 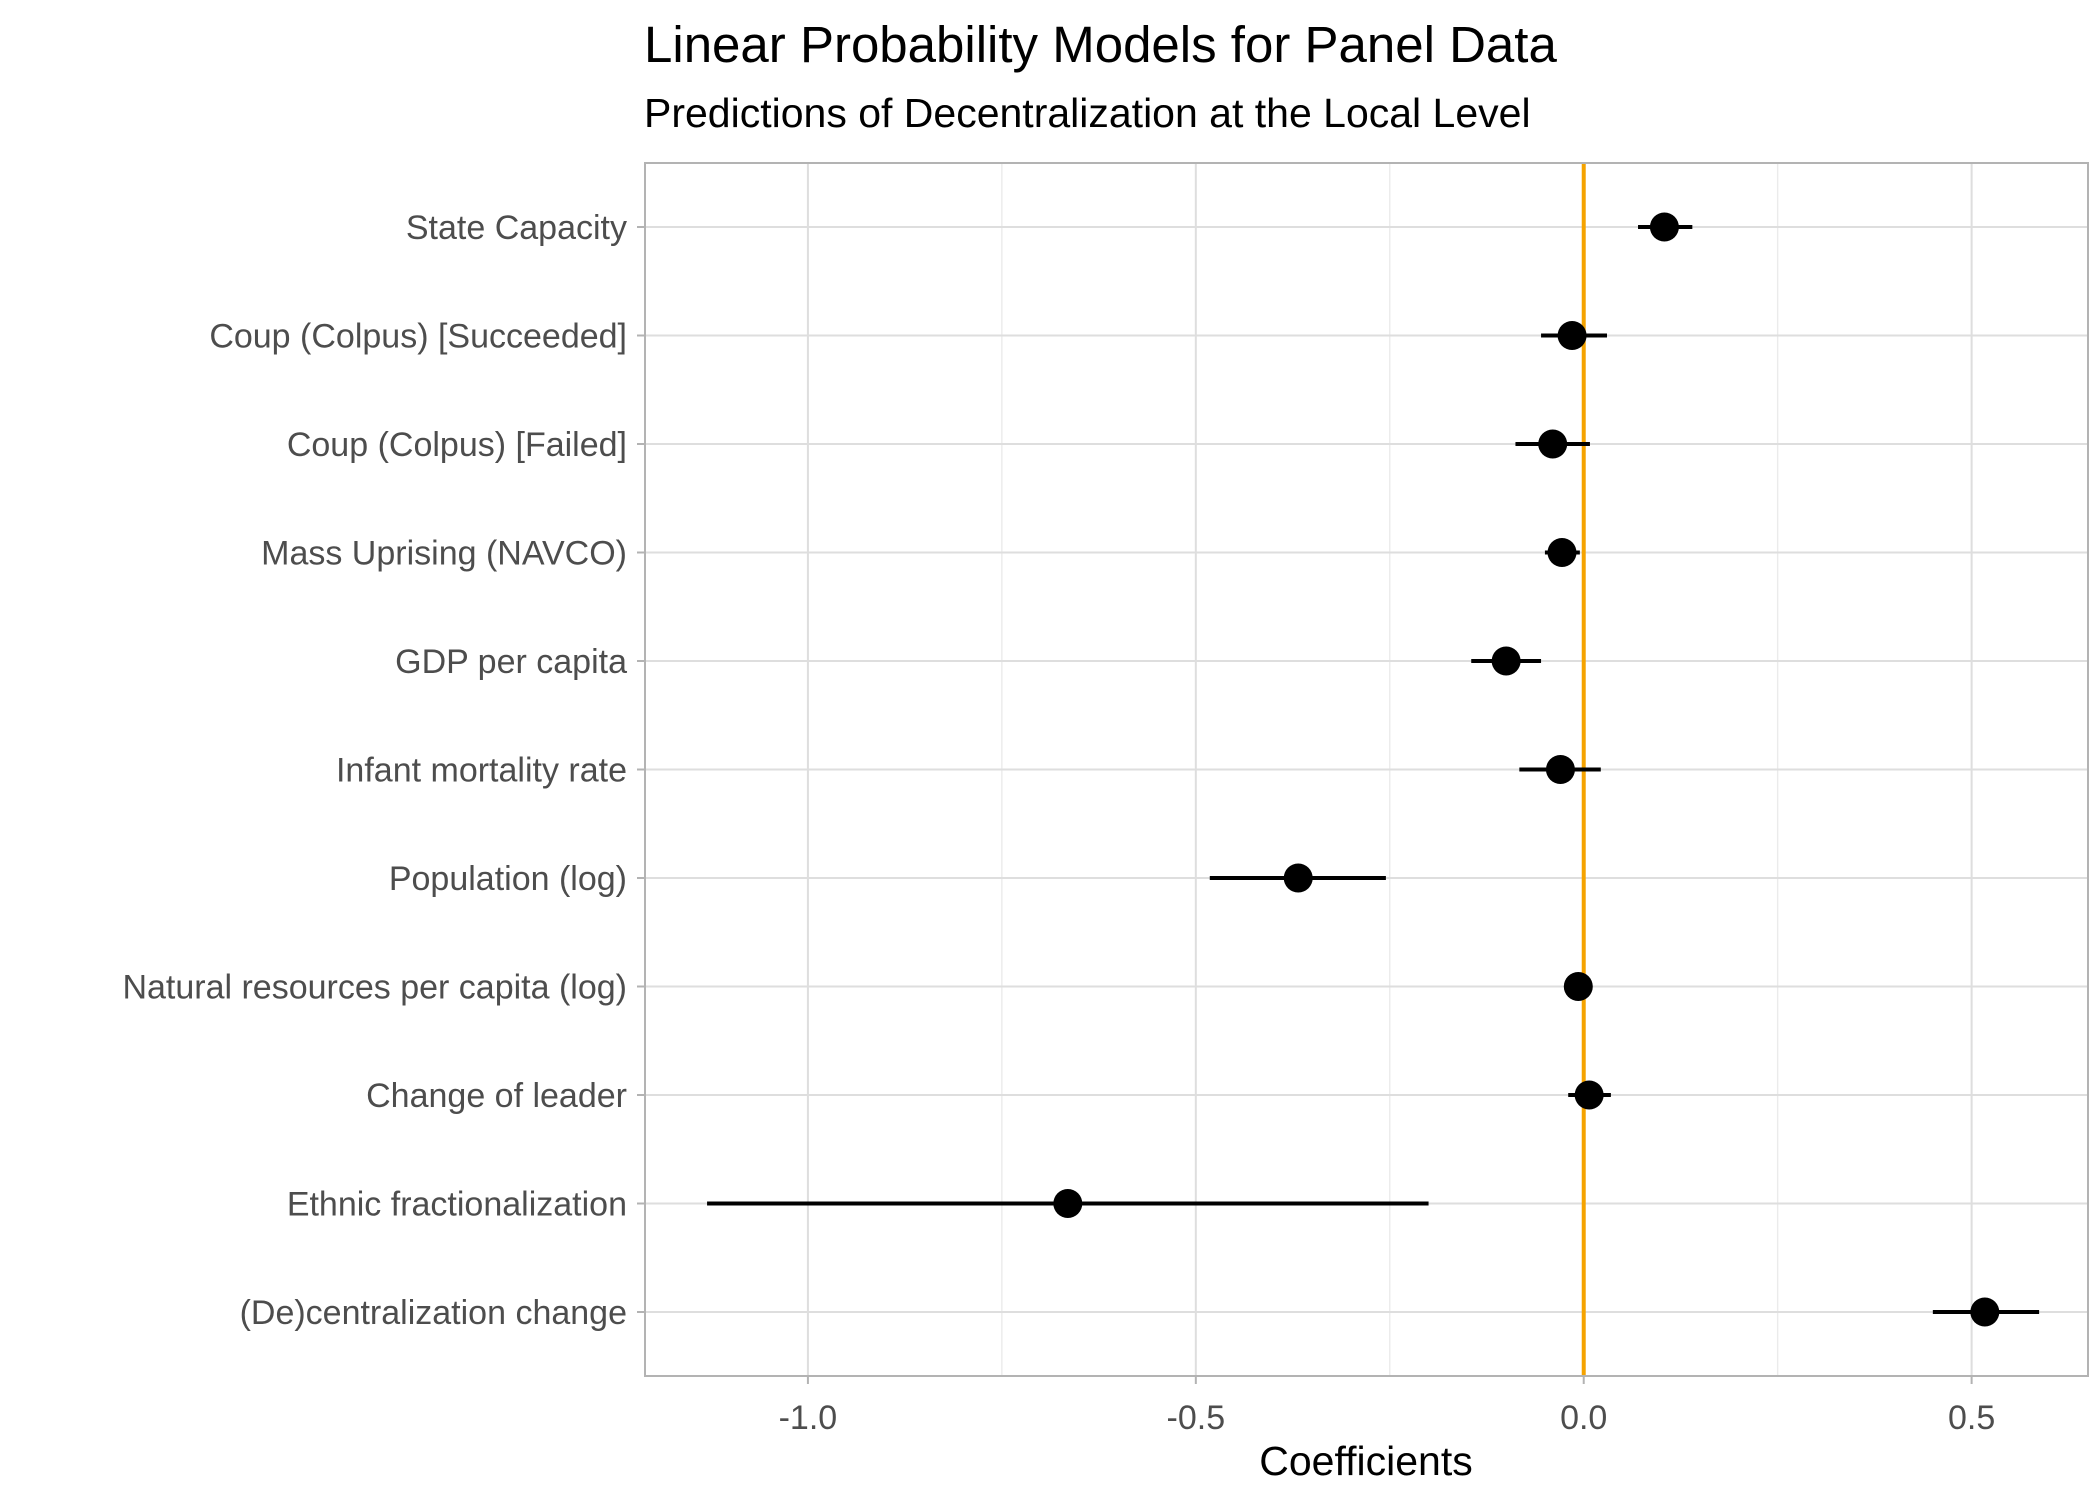 What do you see at coordinates (457, 1205) in the screenshot?
I see `y-tick-label: Ethnic fractionalization` at bounding box center [457, 1205].